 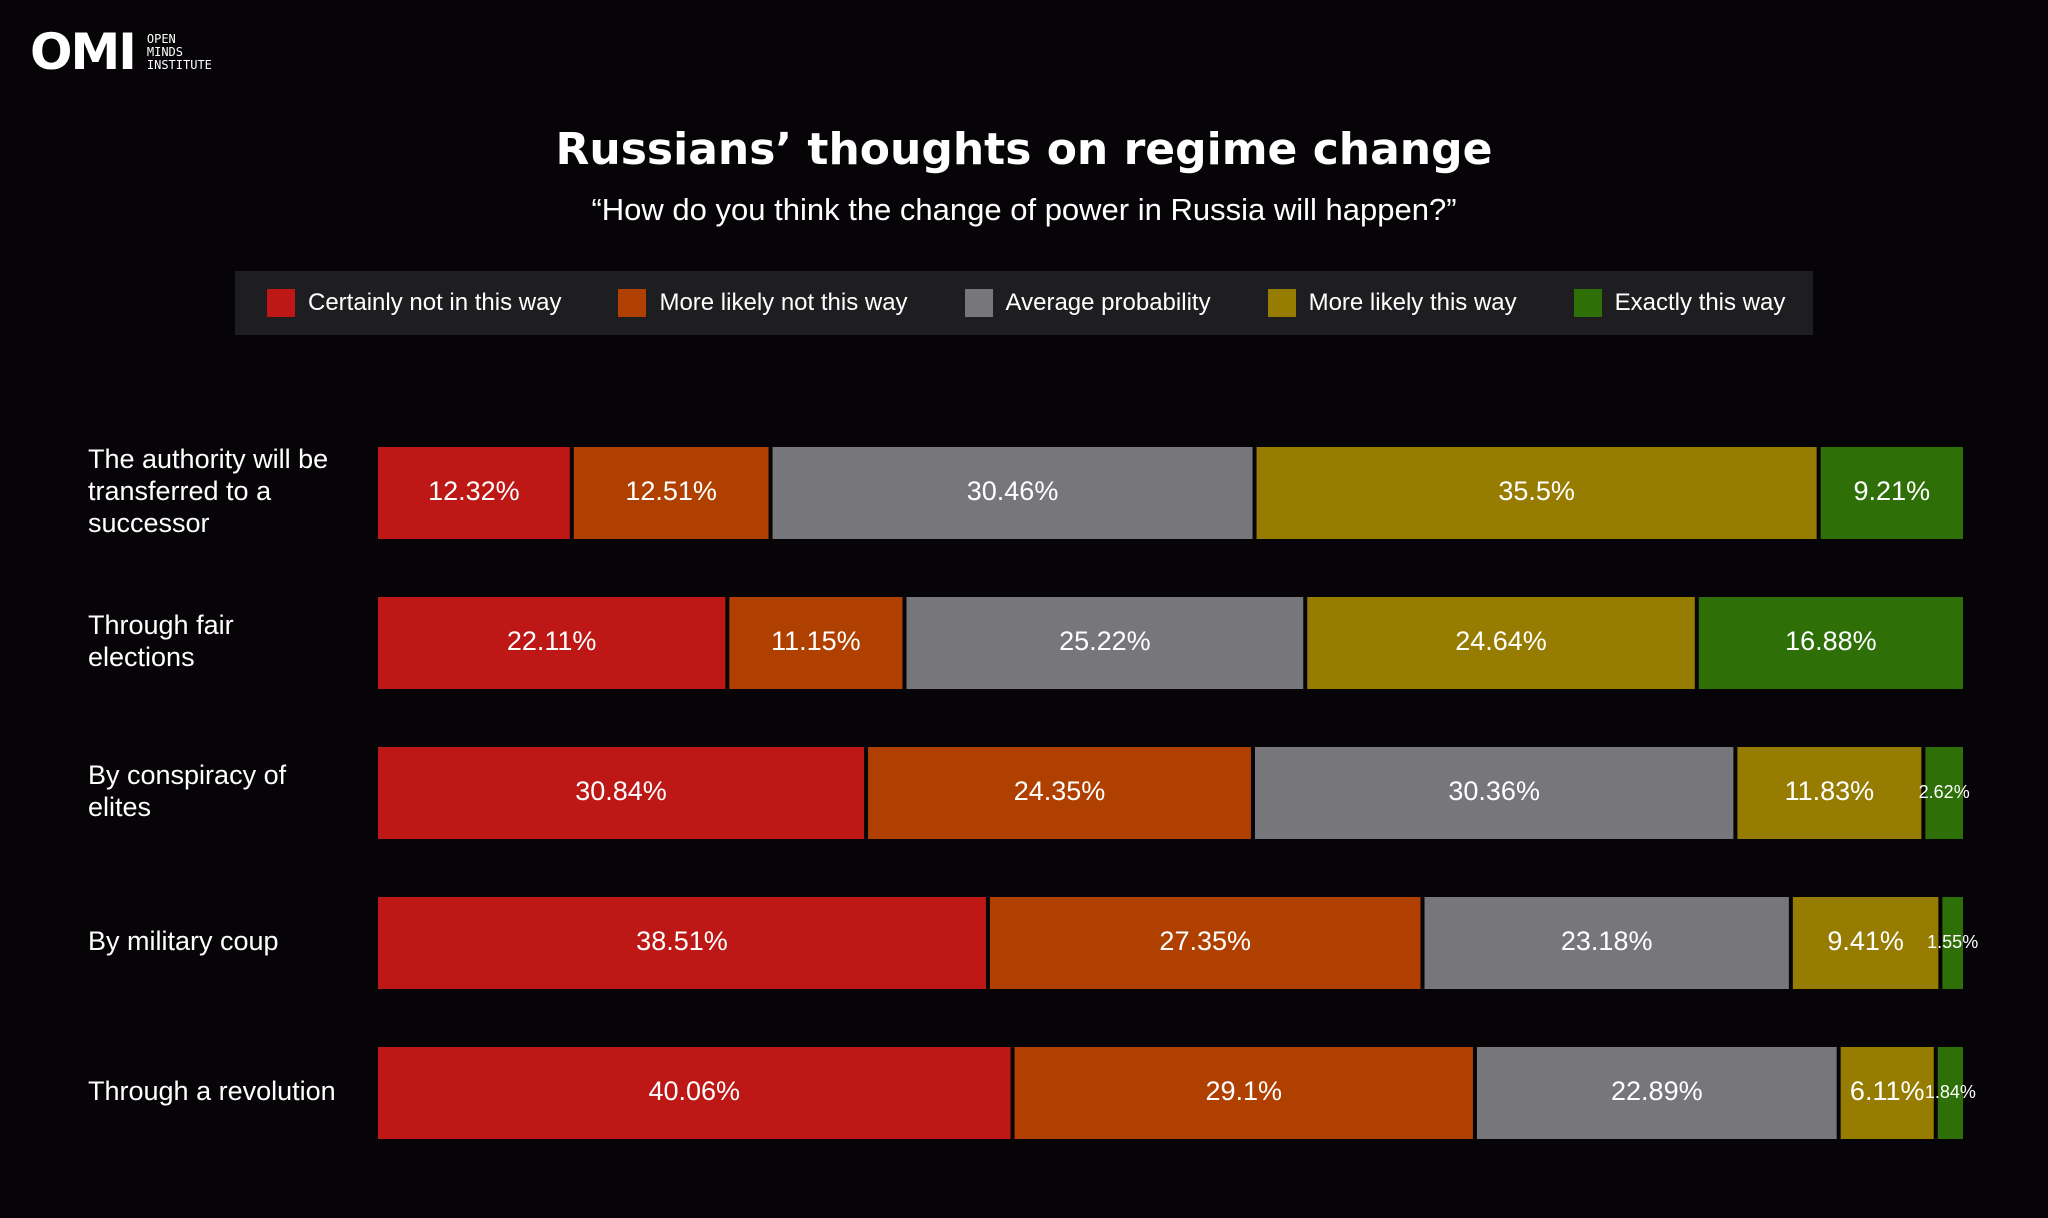 What do you see at coordinates (1412, 302) in the screenshot?
I see `legend-label: More likely this way` at bounding box center [1412, 302].